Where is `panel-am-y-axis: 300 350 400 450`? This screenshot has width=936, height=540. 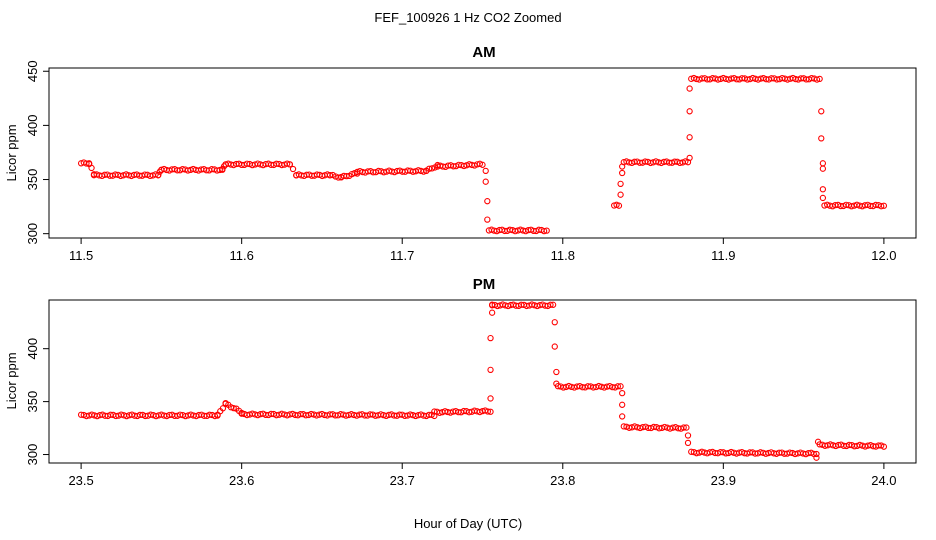 panel-am-y-axis: 300 350 400 450 is located at coordinates (37, 152).